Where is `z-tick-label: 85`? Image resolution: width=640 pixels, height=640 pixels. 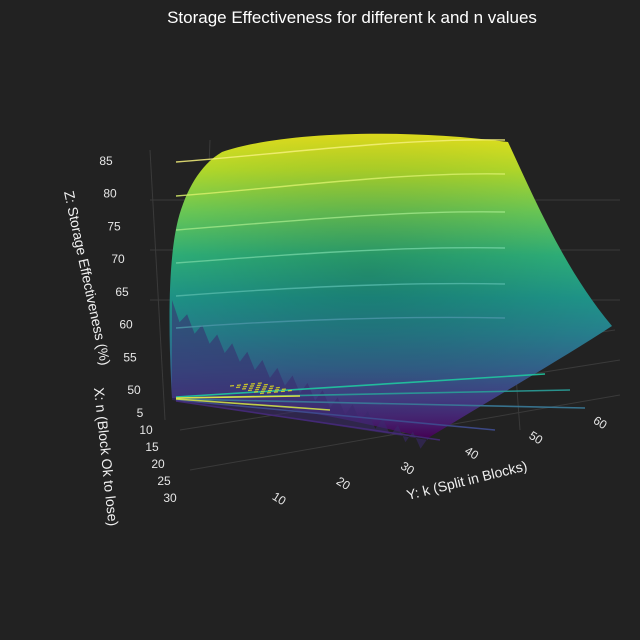 z-tick-label: 85 is located at coordinates (106, 161).